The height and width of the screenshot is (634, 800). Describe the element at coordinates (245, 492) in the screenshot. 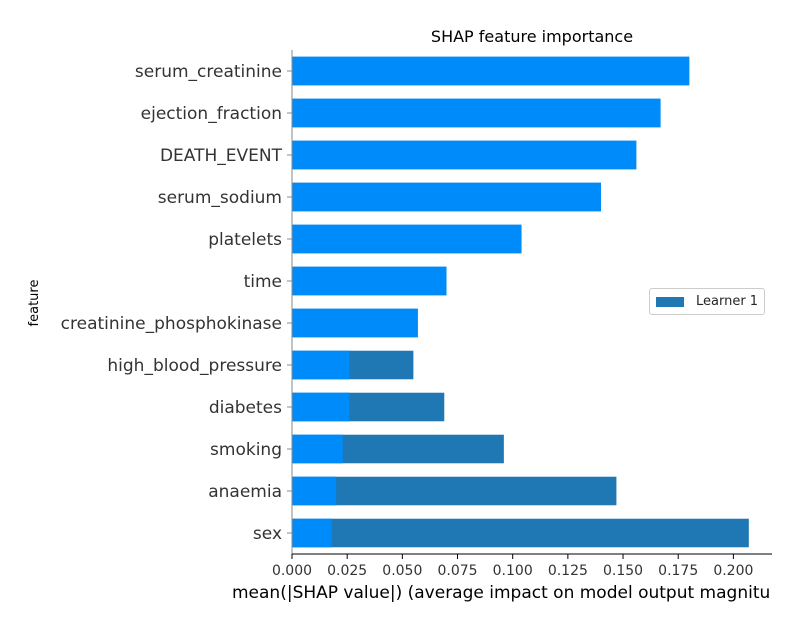

I see `y-tick-label-anaemia: anaemia` at that location.